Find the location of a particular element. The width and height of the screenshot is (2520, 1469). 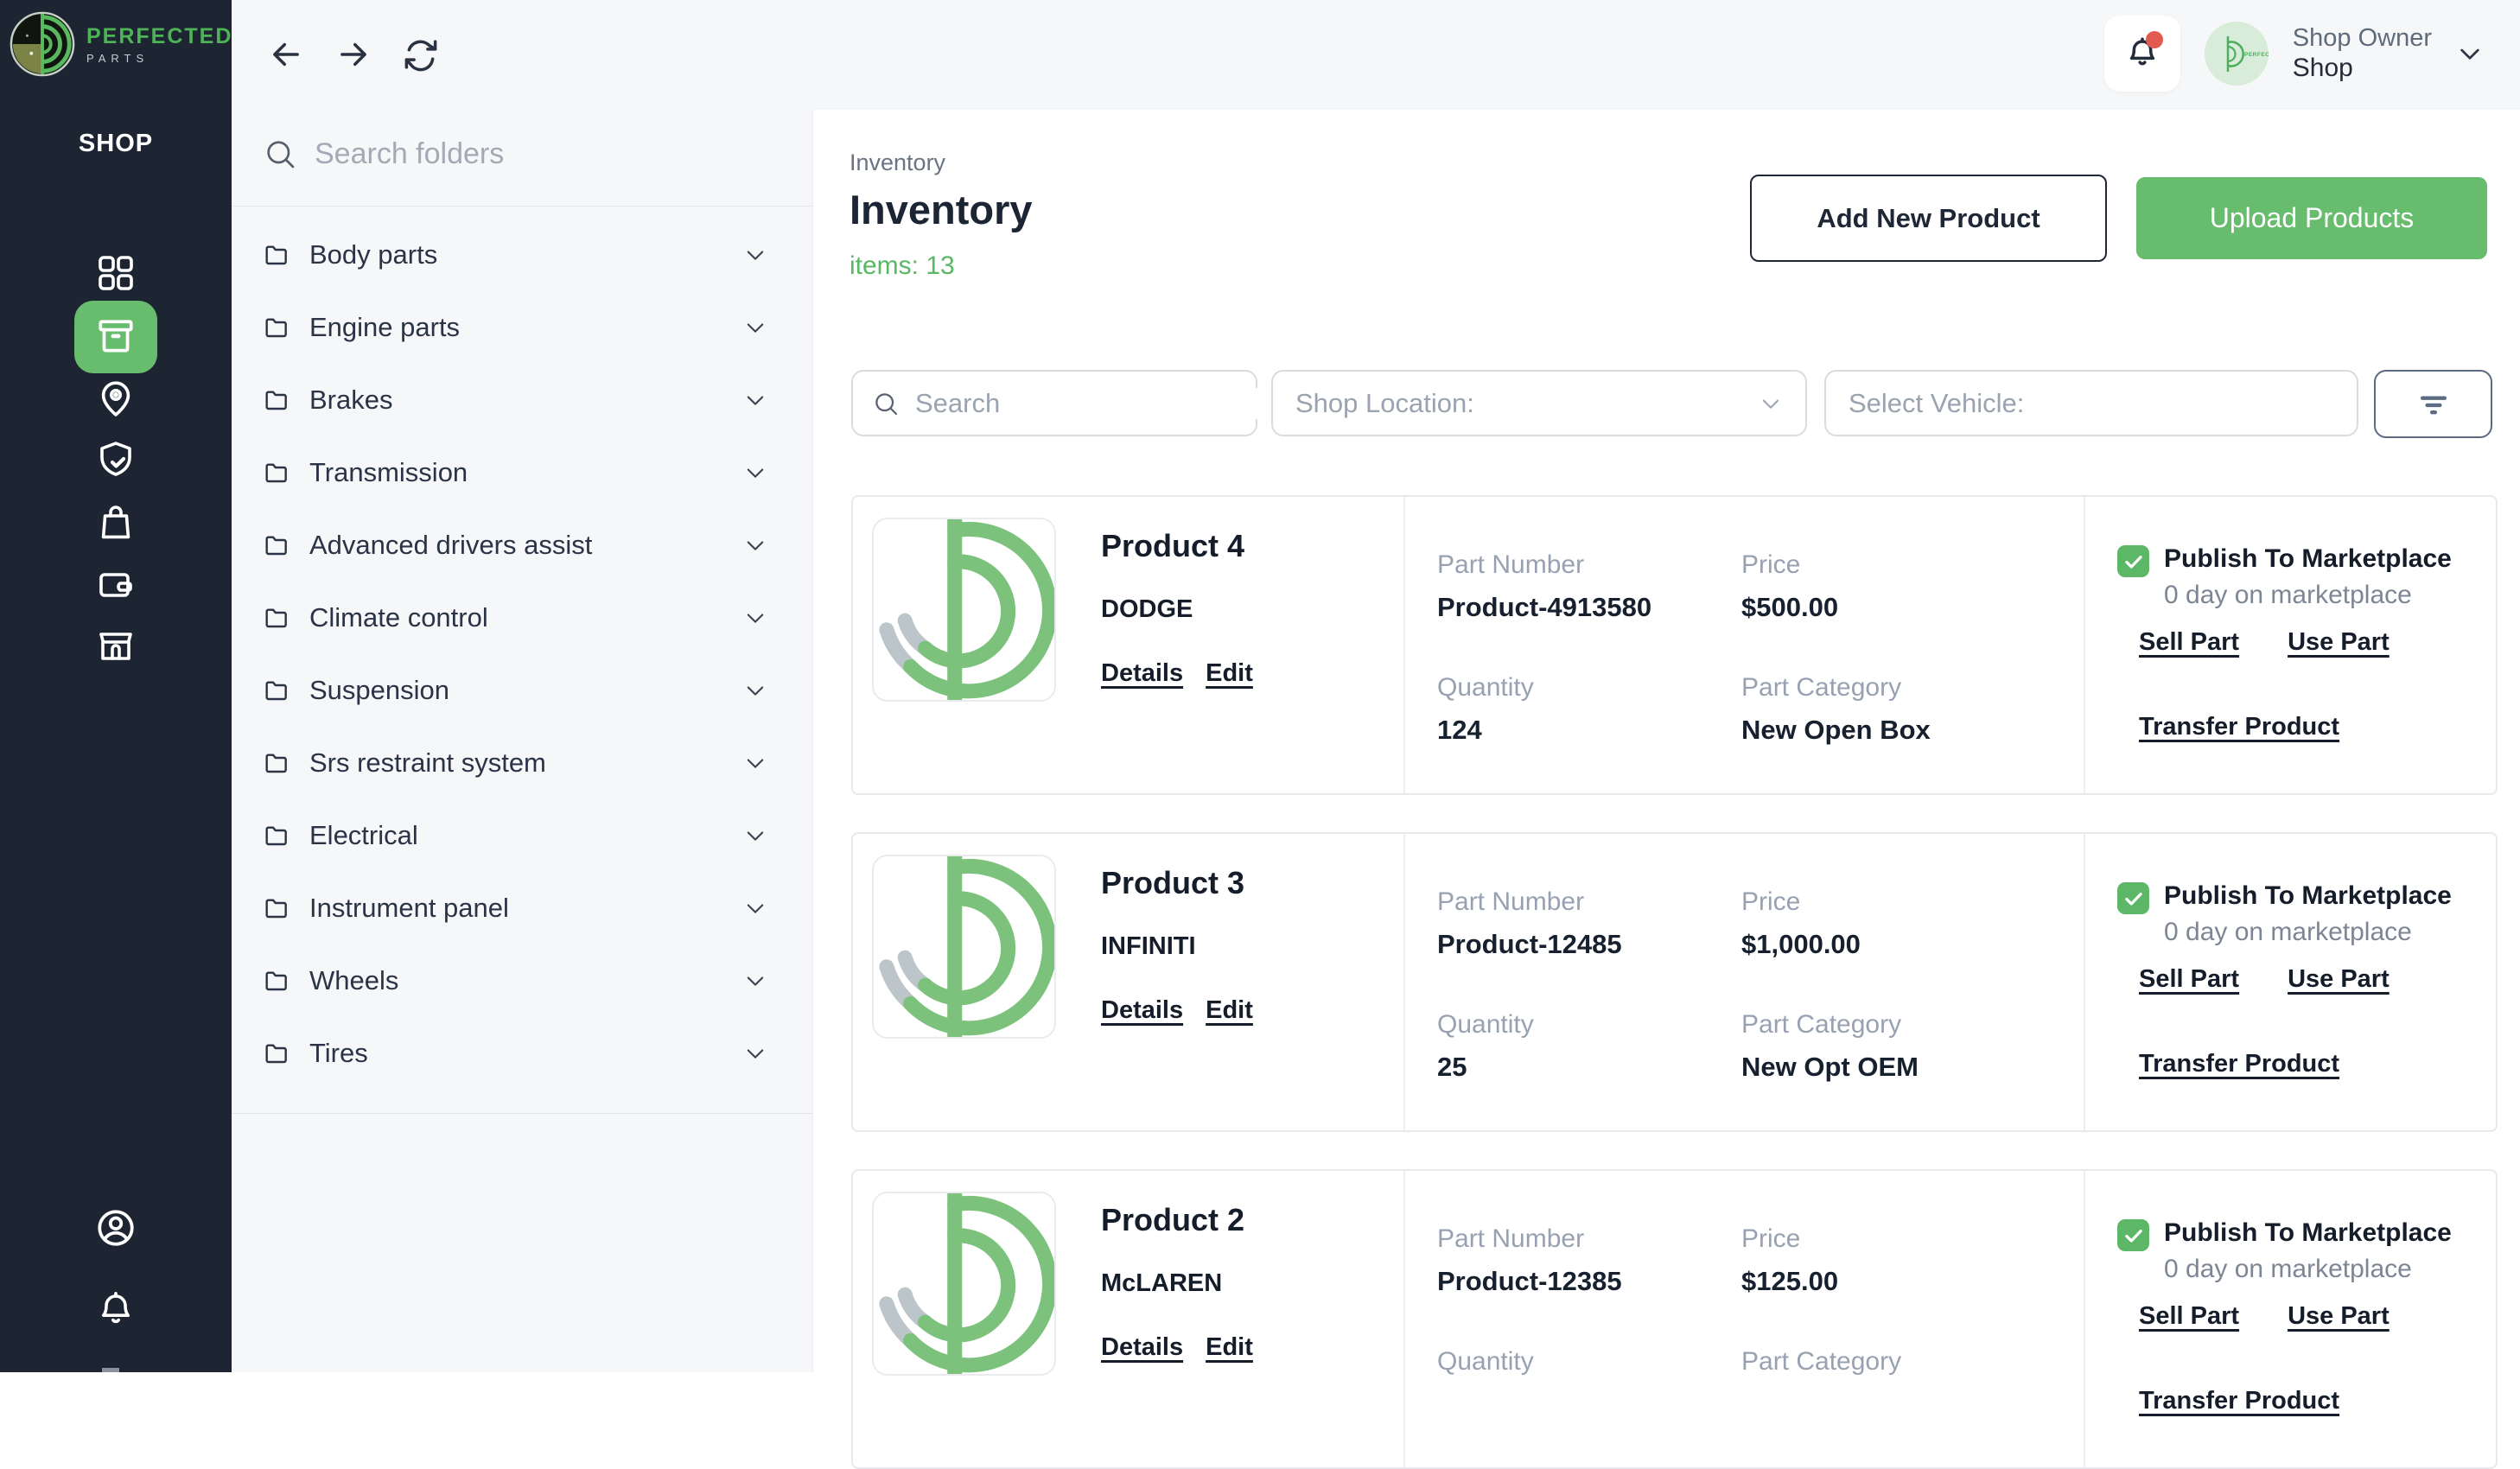

history-nav is located at coordinates (353, 54).